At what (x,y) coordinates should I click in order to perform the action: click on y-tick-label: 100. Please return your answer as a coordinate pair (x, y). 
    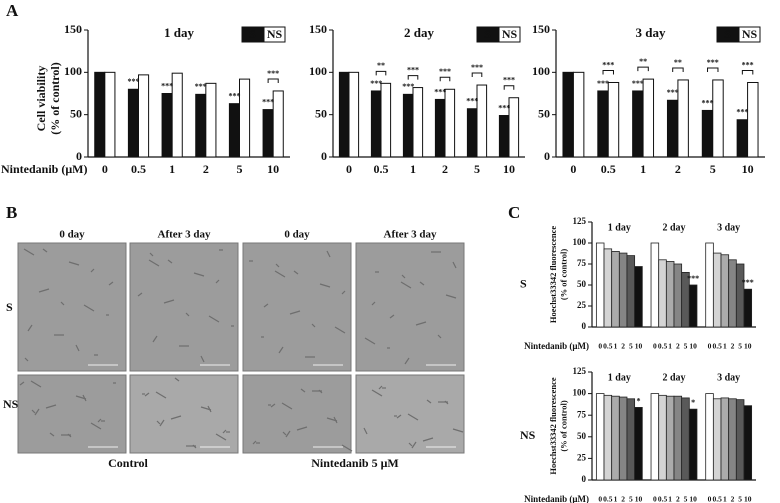
    Looking at the image, I should click on (580, 393).